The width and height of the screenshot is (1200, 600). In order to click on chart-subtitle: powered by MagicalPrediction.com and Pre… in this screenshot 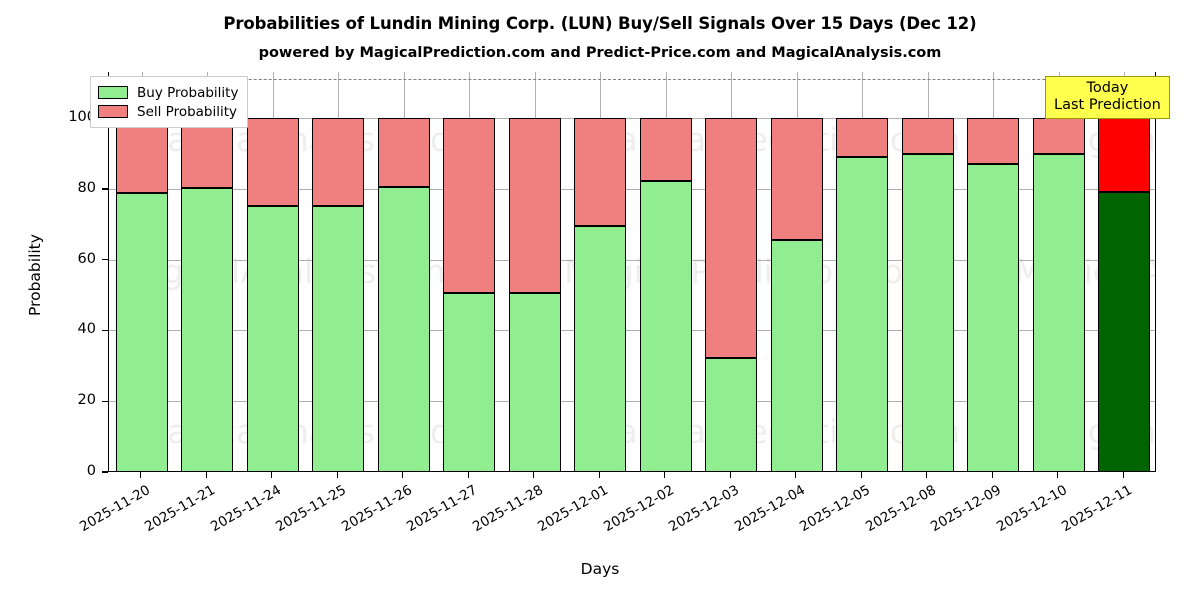, I will do `click(600, 53)`.